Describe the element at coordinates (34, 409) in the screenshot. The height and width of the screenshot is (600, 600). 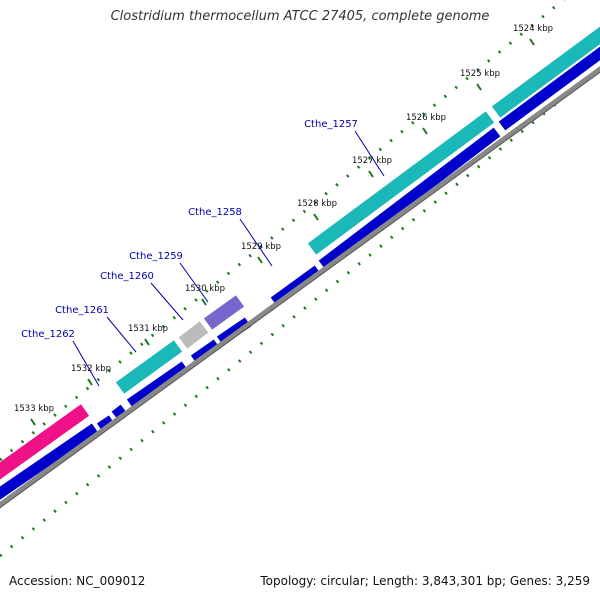
I see `scale-tick-label: 1533 kbp` at that location.